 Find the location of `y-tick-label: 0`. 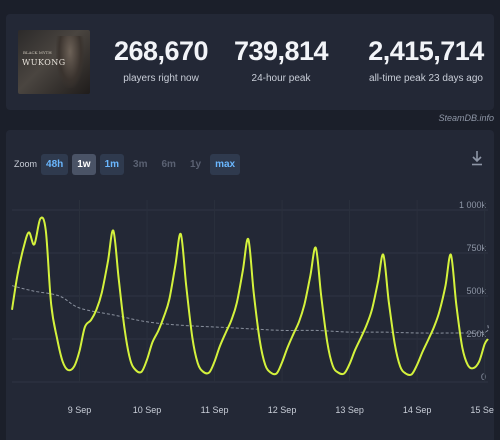

y-tick-label: 0 is located at coordinates (483, 377).